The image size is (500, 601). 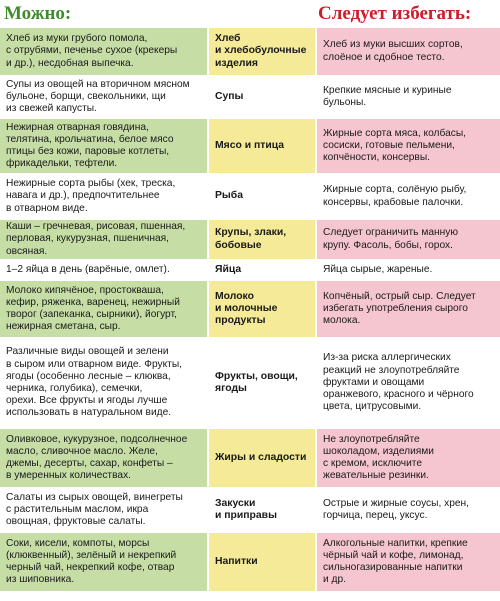 I want to click on category-cell: Молоко и молочные продукты, so click(x=262, y=309).